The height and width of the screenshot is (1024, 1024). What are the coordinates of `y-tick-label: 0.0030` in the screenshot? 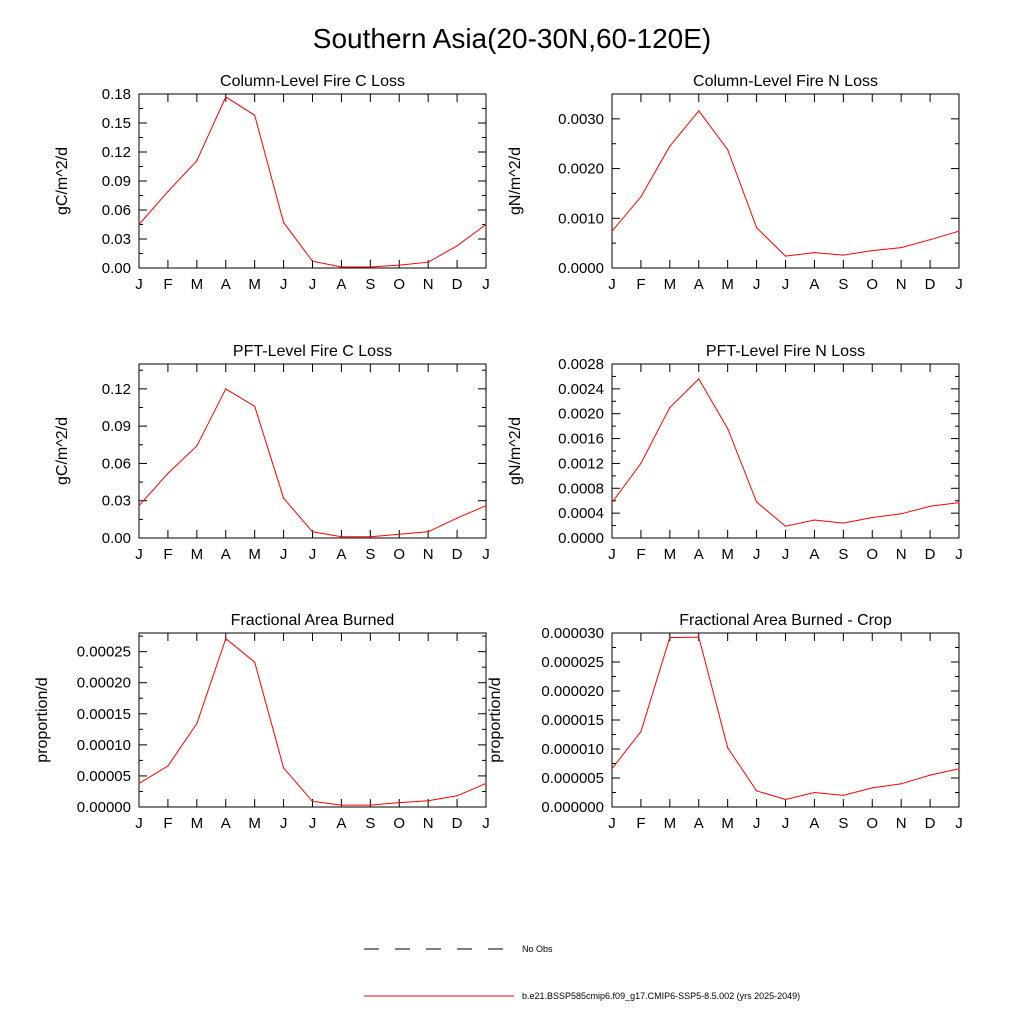 It's located at (581, 119).